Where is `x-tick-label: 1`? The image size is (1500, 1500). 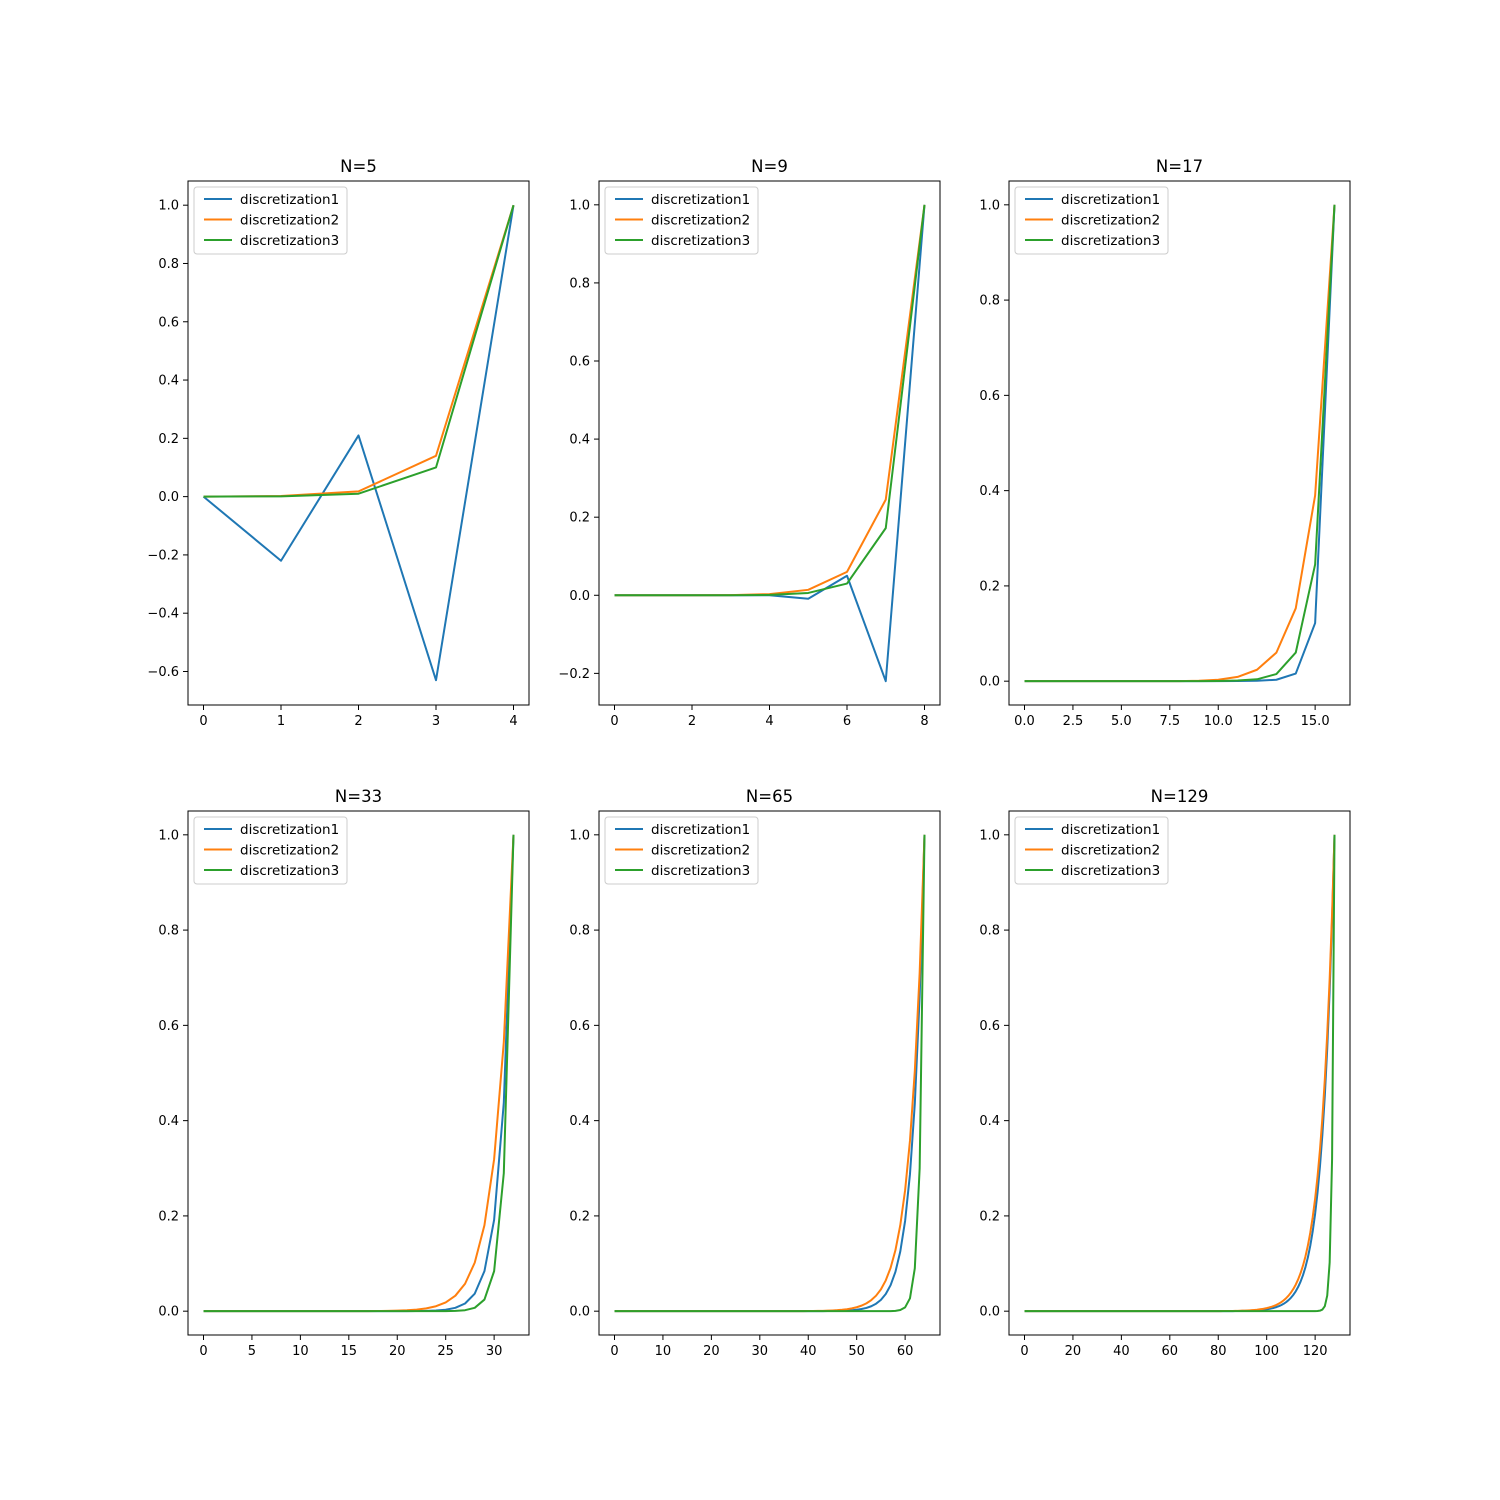
x-tick-label: 1 is located at coordinates (281, 721).